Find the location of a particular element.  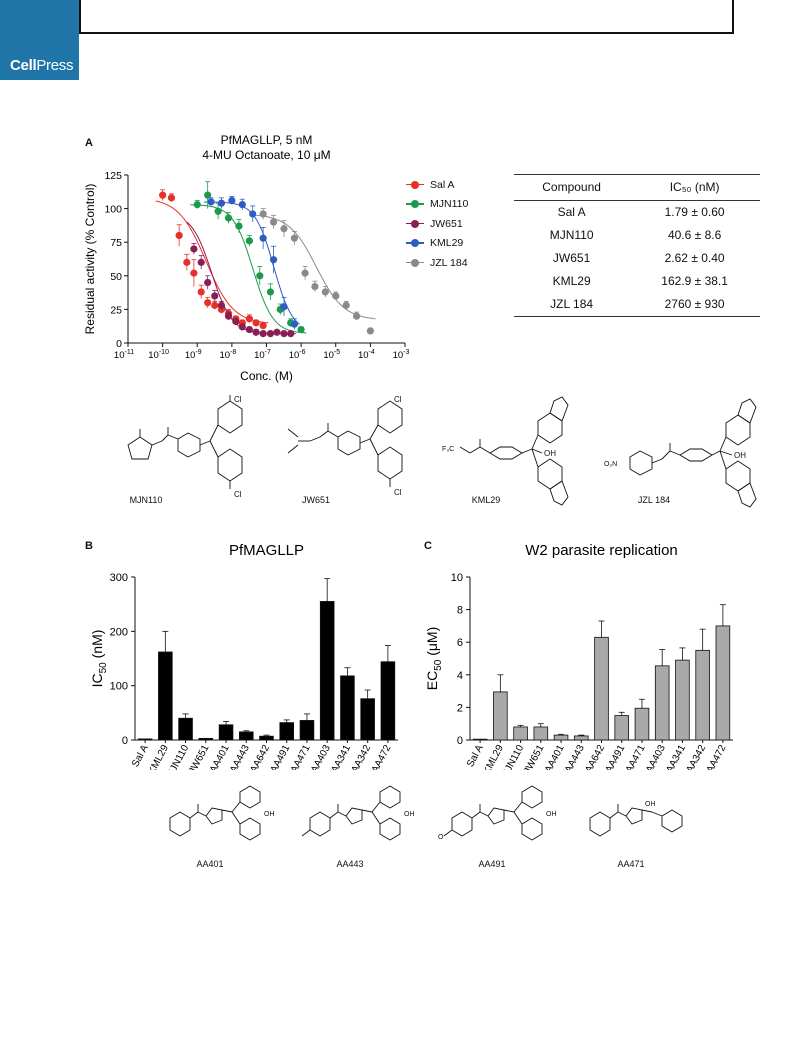

x-tick-label: Sal A is located at coordinates (475, 756).